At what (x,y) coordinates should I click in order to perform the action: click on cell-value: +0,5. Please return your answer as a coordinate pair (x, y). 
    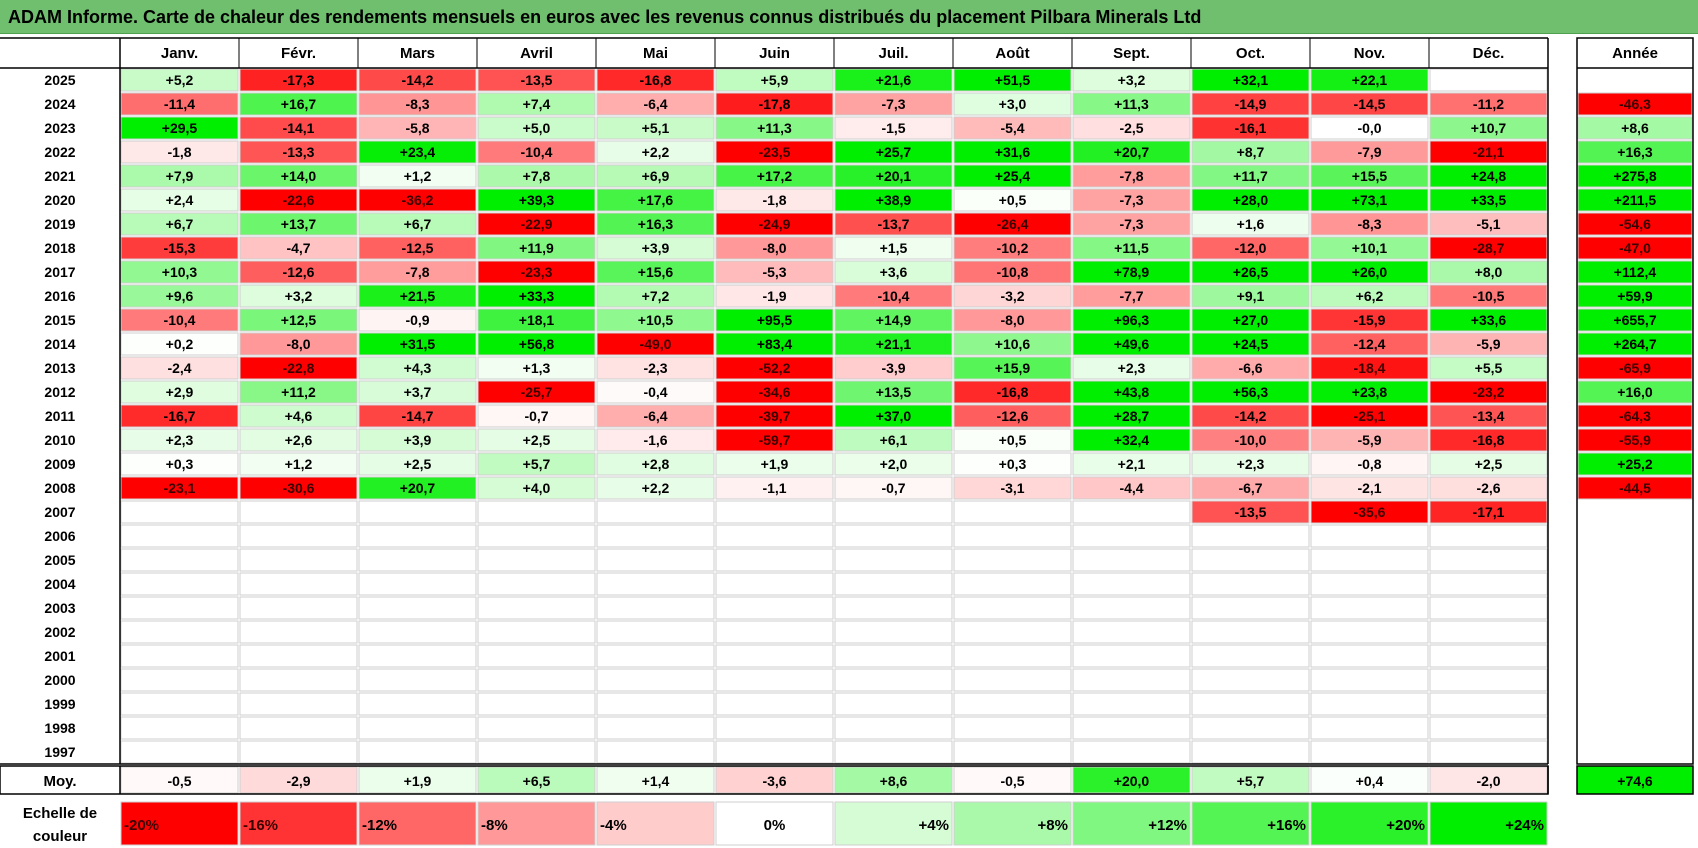
    Looking at the image, I should click on (1013, 440).